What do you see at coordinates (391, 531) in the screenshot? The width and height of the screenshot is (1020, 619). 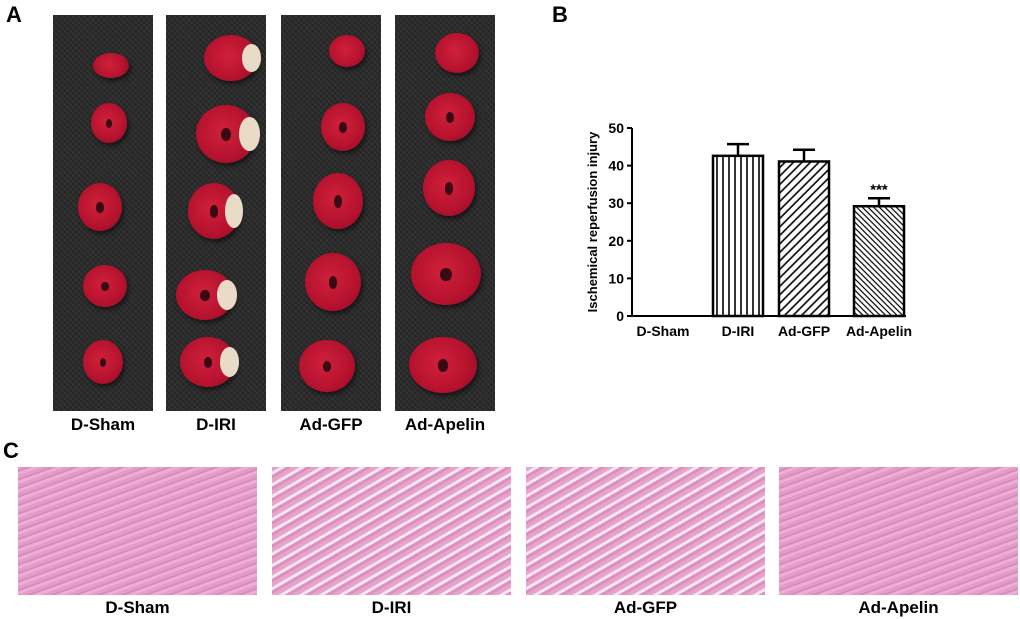 I see `histology-d-iri` at bounding box center [391, 531].